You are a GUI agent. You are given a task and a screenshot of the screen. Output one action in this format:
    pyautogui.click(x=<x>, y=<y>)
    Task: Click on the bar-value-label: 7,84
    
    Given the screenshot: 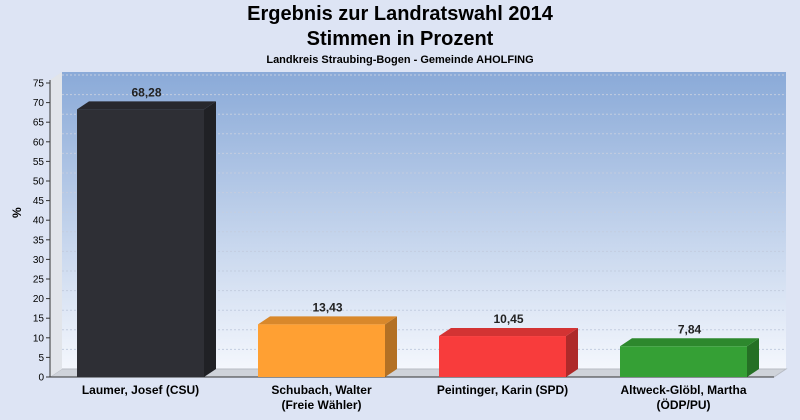 What is the action you would take?
    pyautogui.click(x=690, y=329)
    